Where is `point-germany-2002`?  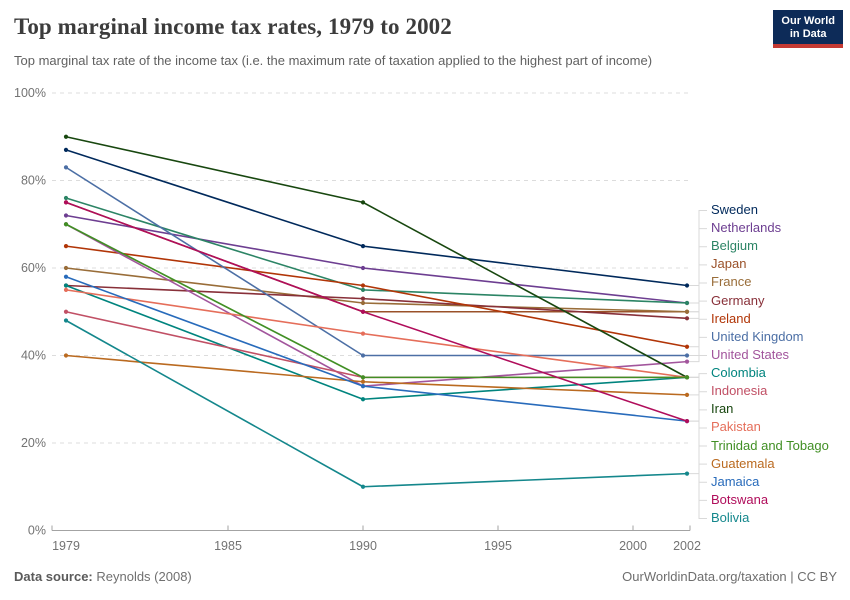
point-germany-2002 is located at coordinates (687, 318).